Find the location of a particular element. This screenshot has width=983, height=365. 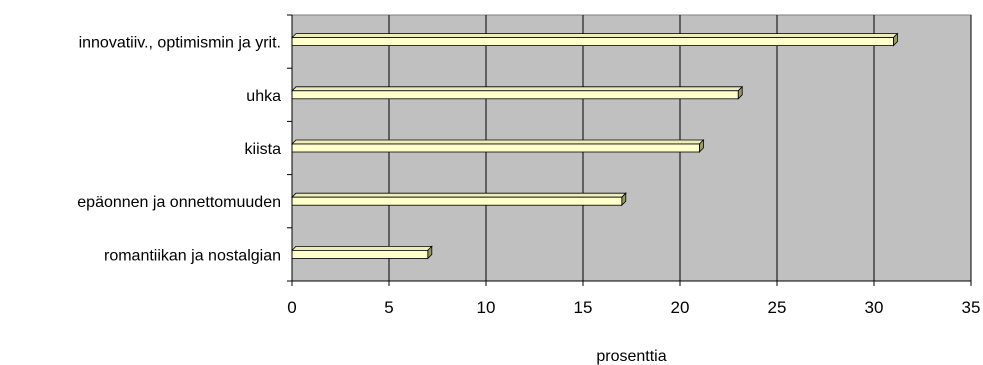

category-label: innovatiiv., optimismin ja yrit. is located at coordinates (180, 43).